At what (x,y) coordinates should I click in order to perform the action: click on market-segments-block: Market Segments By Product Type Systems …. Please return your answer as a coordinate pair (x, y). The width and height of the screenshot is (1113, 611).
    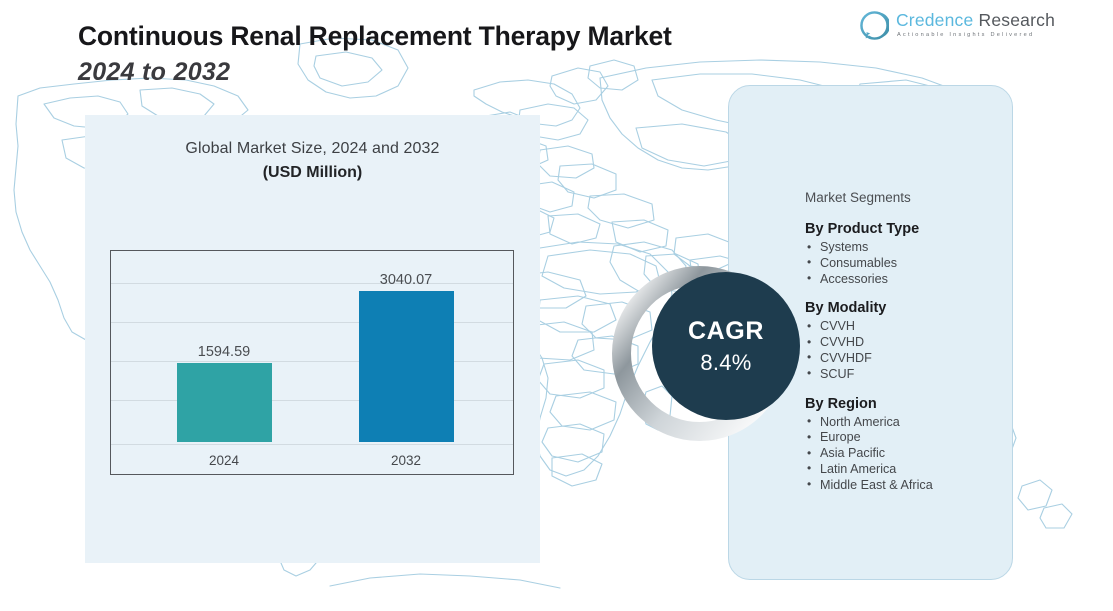
    Looking at the image, I should click on (912, 342).